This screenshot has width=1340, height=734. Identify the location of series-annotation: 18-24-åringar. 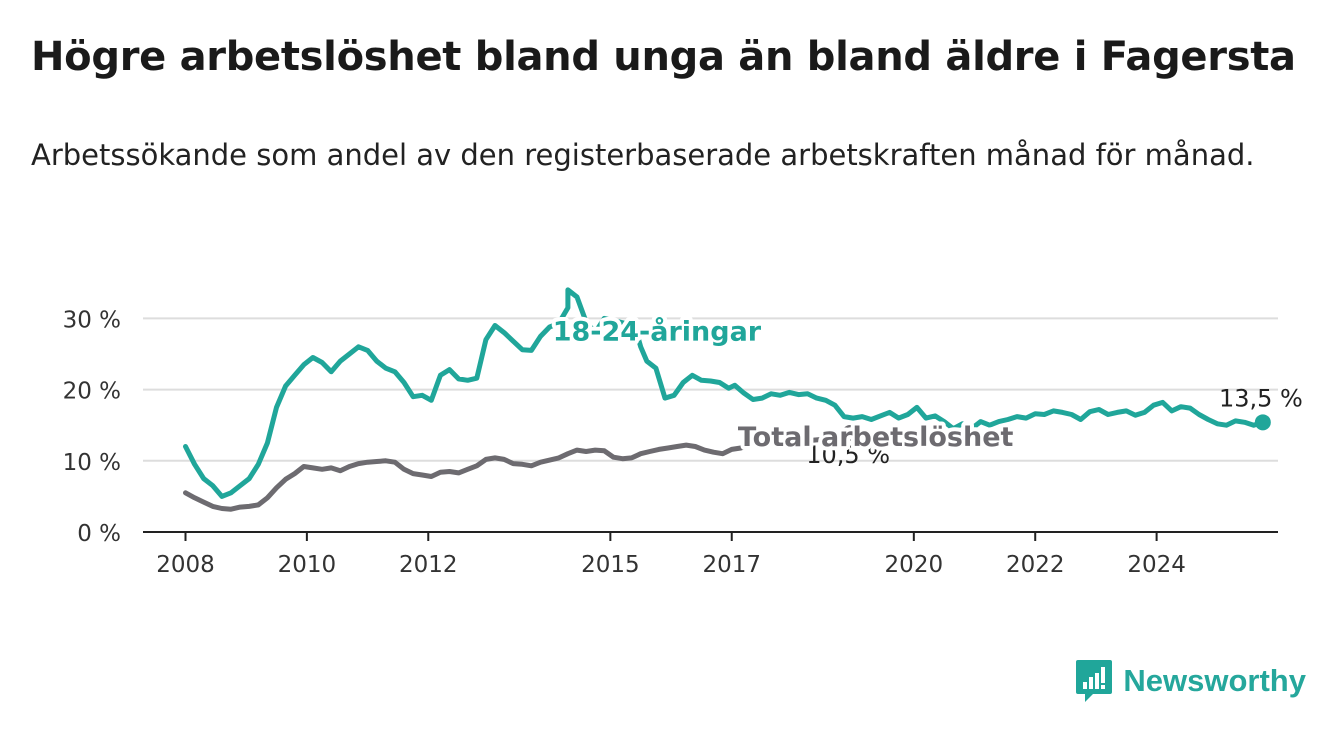
(657, 331).